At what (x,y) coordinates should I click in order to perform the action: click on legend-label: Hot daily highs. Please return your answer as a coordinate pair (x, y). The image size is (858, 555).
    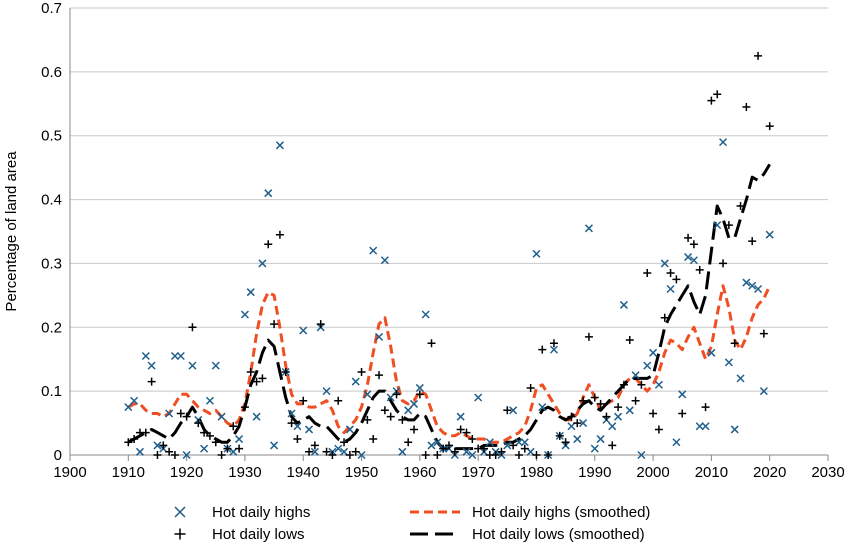
    Looking at the image, I should click on (261, 512).